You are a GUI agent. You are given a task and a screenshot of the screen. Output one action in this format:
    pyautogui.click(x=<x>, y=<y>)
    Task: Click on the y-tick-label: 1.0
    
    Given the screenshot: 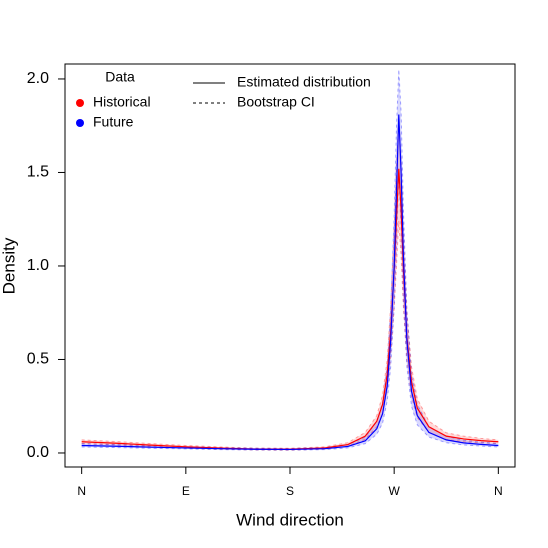 What is the action you would take?
    pyautogui.click(x=38, y=265)
    